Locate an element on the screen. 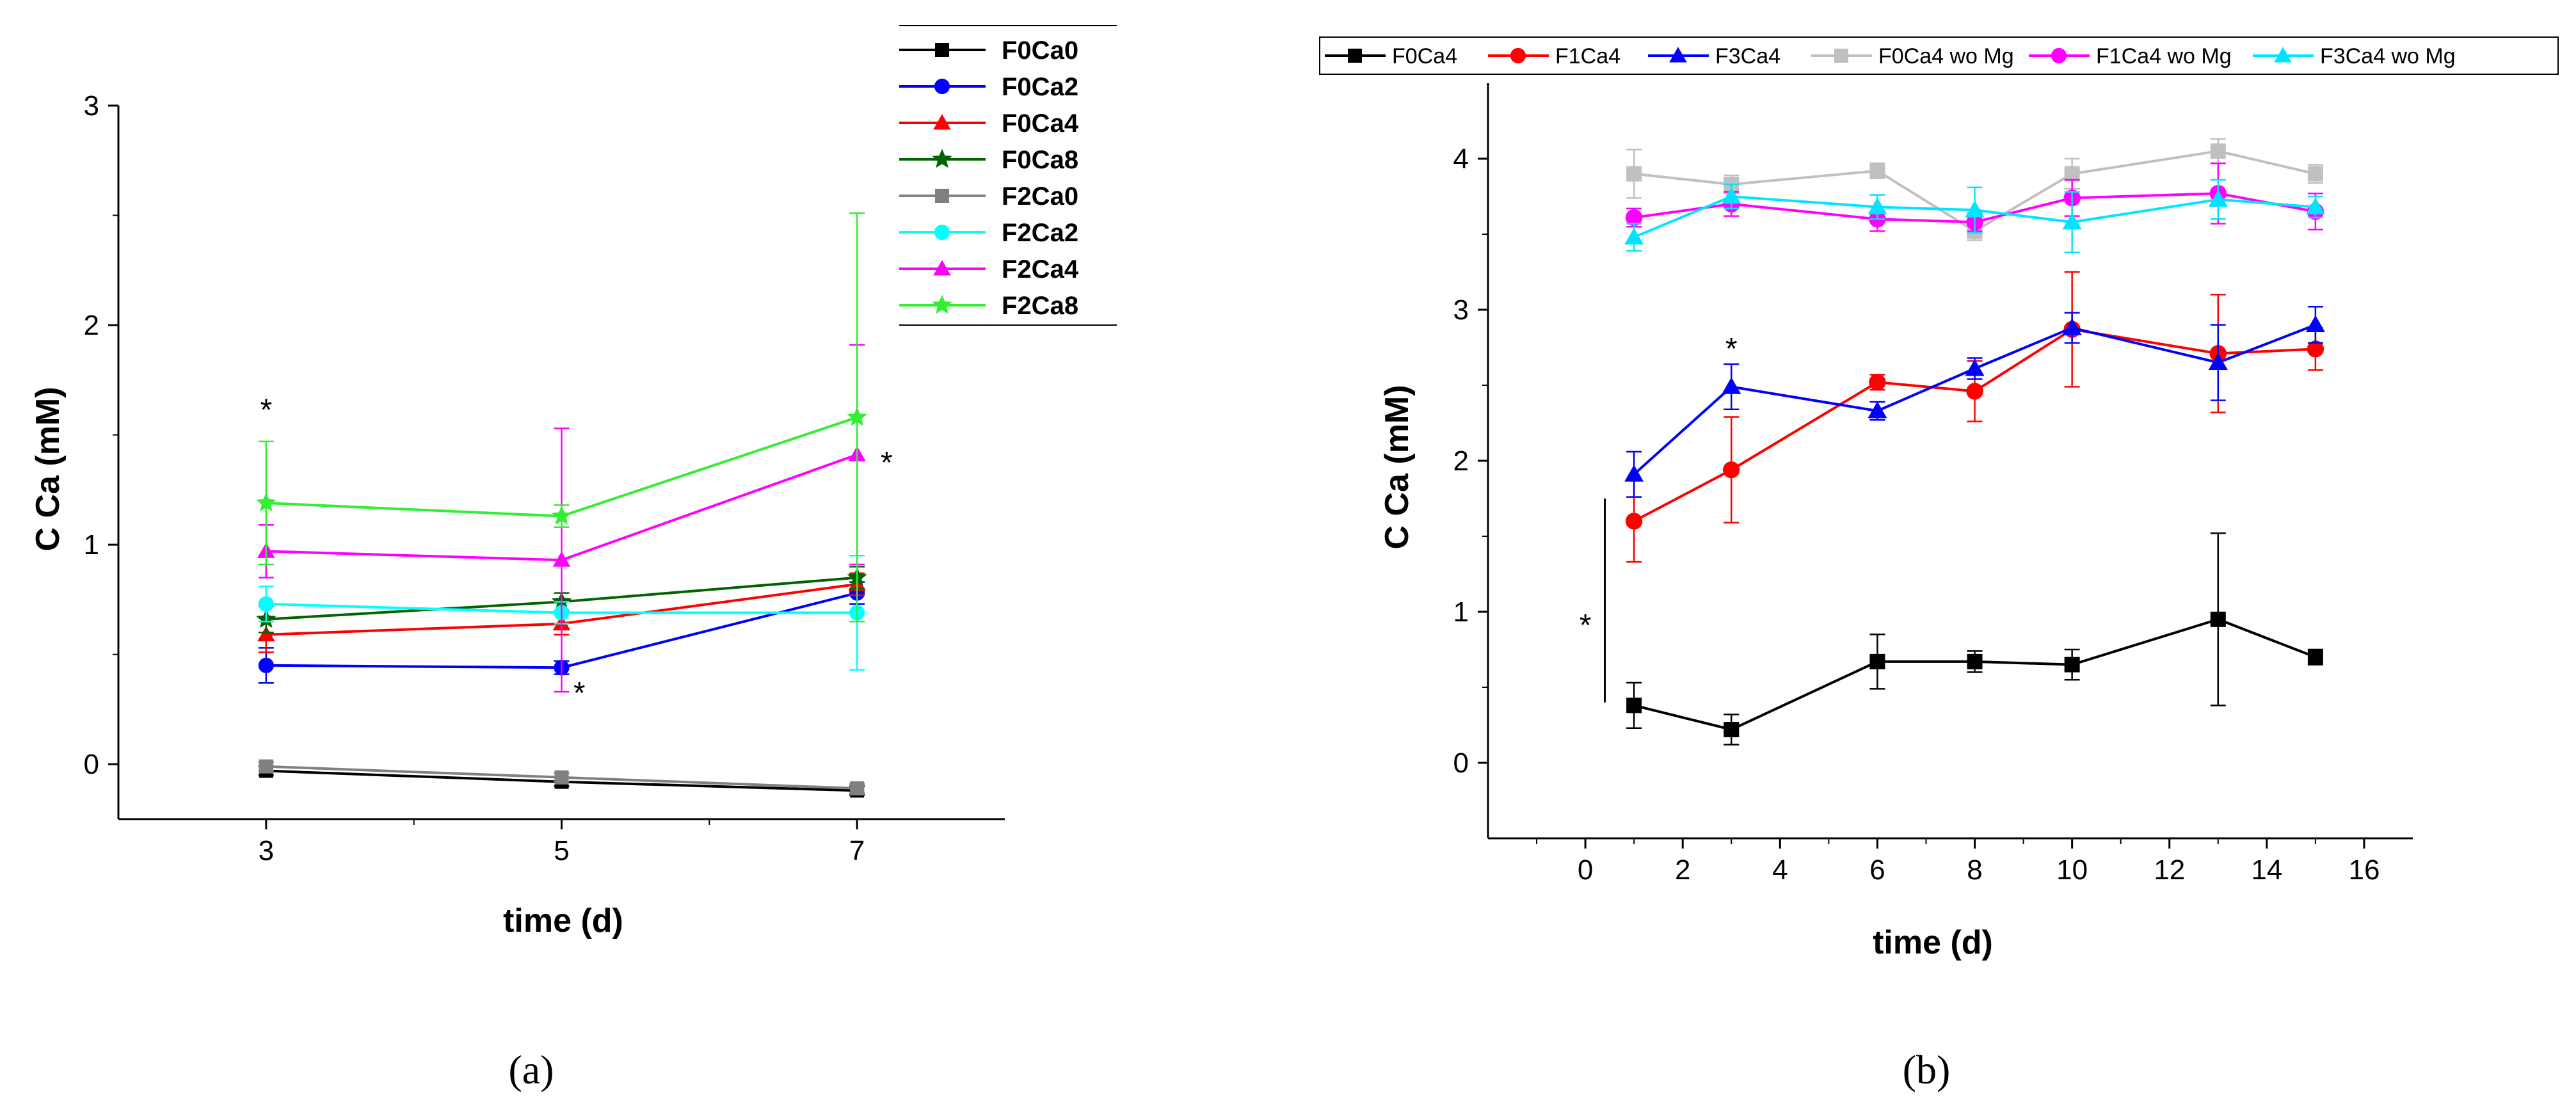 This screenshot has width=2576, height=1109. chart-a-xlabel: time (d) is located at coordinates (563, 920).